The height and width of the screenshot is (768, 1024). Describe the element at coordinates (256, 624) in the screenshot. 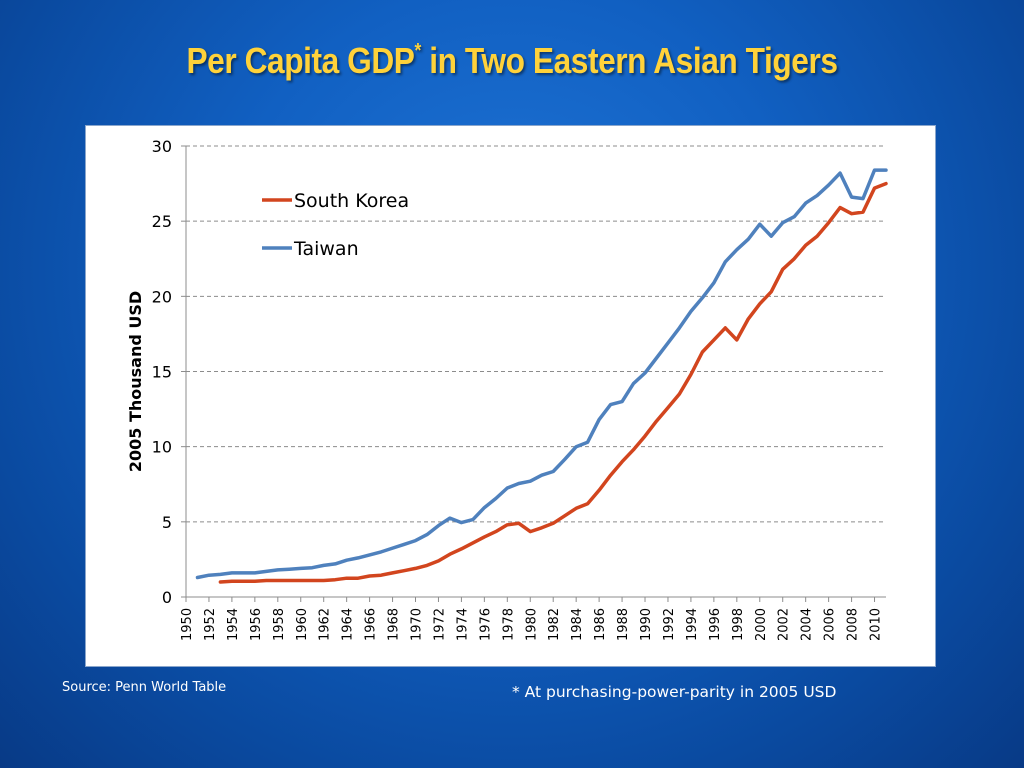

I see `x-tick-label-1956: 1956` at that location.